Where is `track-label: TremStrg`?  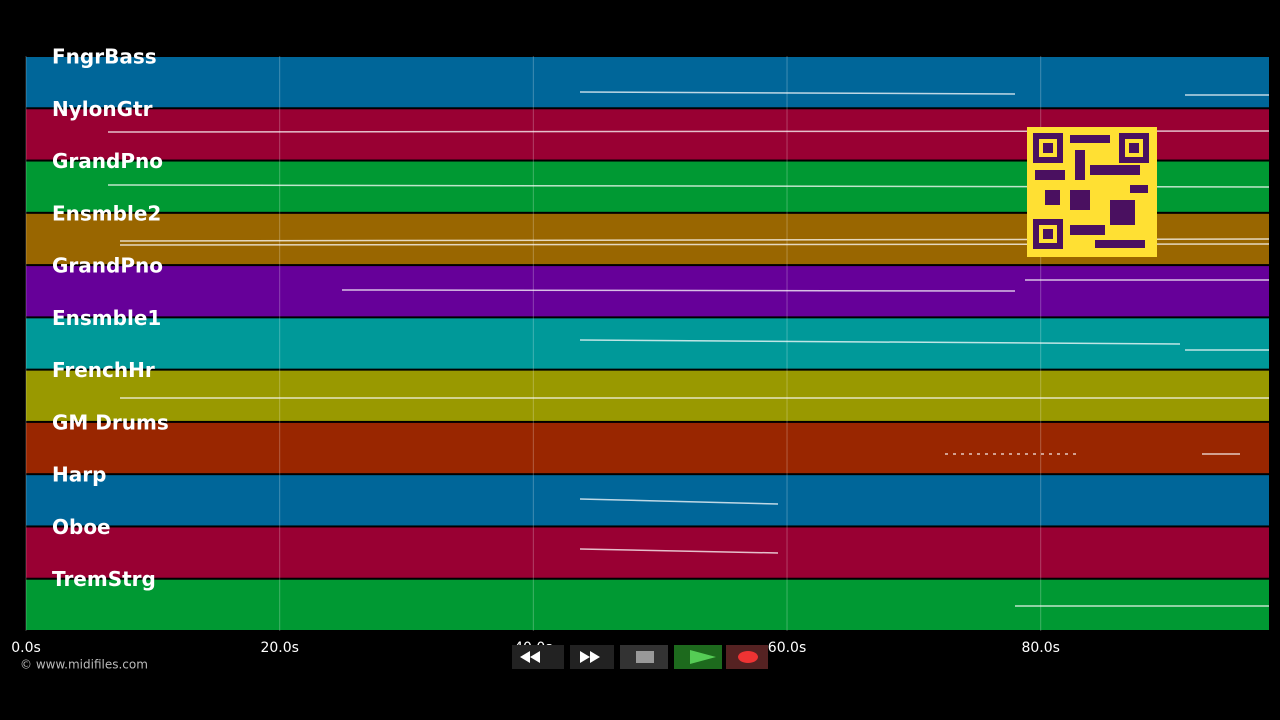 track-label: TremStrg is located at coordinates (104, 579).